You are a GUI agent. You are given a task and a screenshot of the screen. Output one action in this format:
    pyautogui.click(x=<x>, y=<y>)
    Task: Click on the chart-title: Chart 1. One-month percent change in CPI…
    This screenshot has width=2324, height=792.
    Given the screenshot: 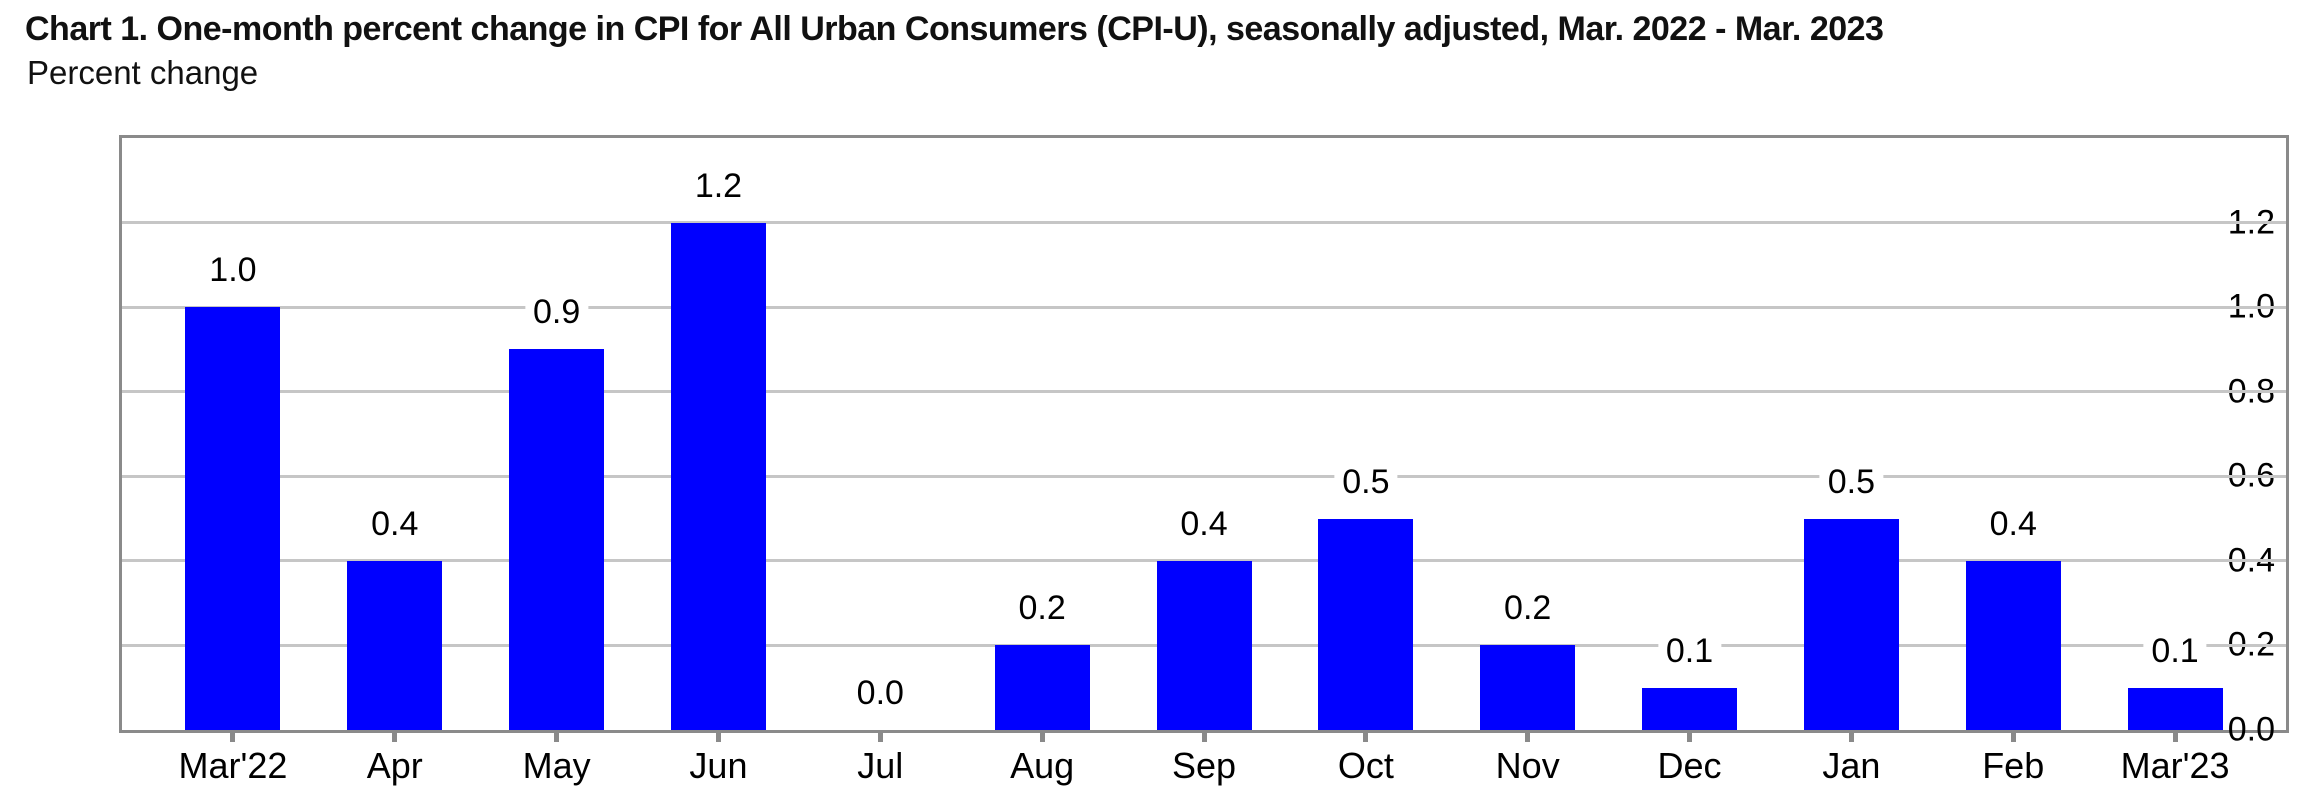 What is the action you would take?
    pyautogui.click(x=954, y=29)
    